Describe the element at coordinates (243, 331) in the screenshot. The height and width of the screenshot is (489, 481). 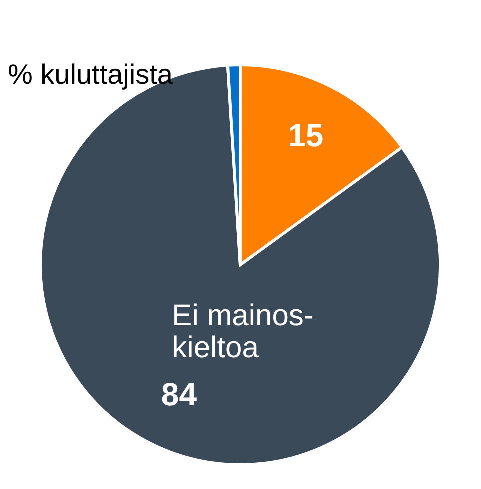
I see `slice-label: Ei mainos-kieltoa` at that location.